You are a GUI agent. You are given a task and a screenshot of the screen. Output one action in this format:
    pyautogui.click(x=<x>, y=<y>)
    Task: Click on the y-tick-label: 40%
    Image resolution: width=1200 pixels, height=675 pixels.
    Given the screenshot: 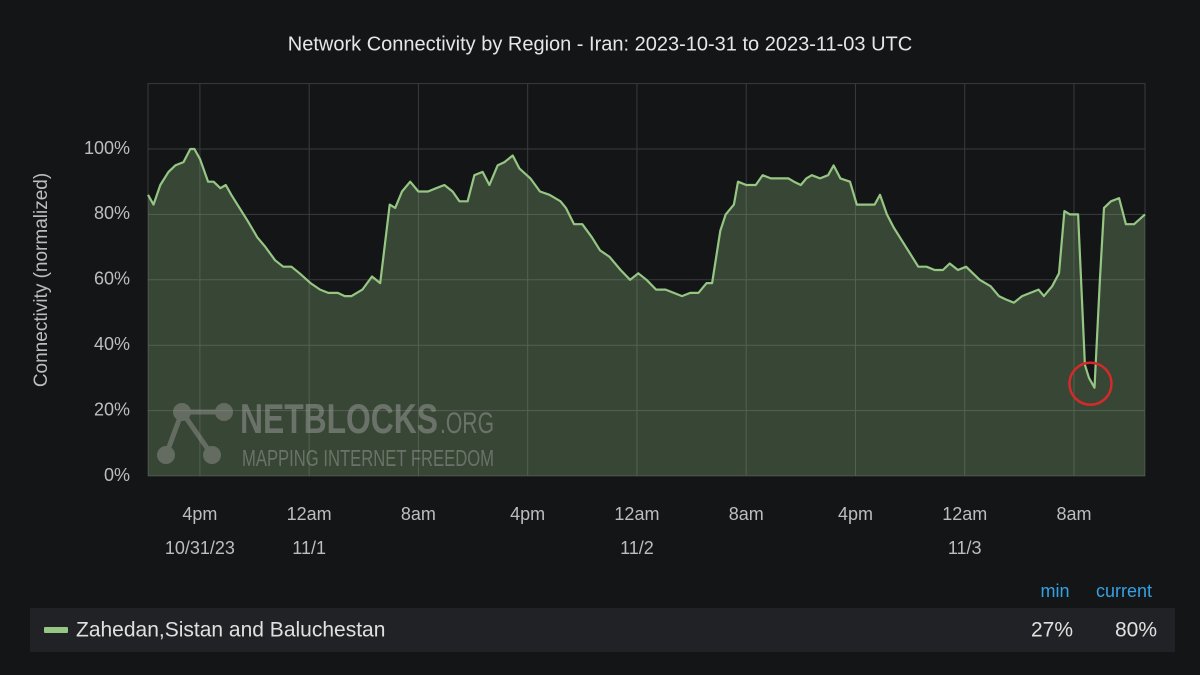 What is the action you would take?
    pyautogui.click(x=112, y=344)
    